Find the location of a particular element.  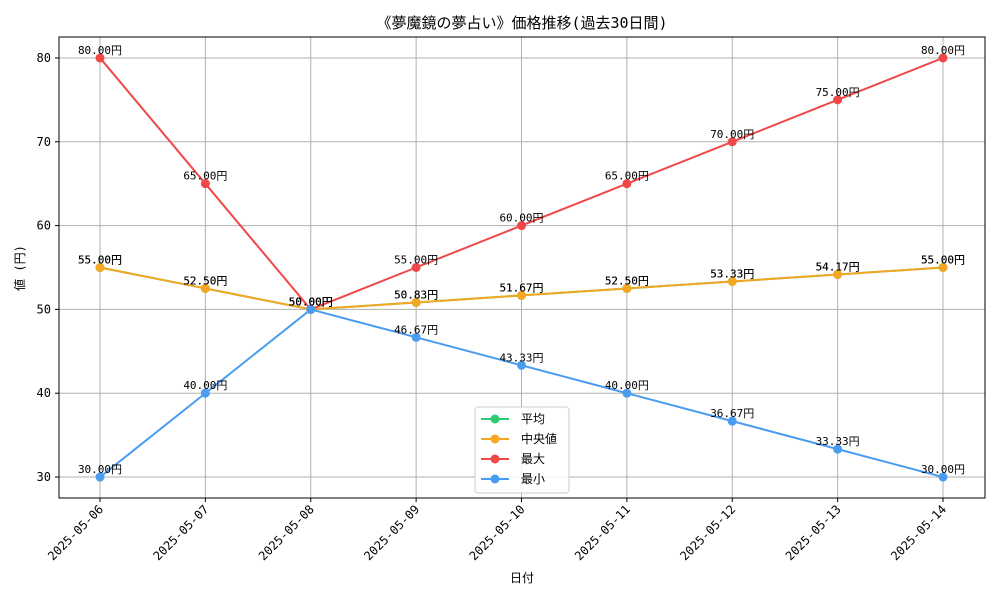

y-tick-label: 80 is located at coordinates (44, 58).